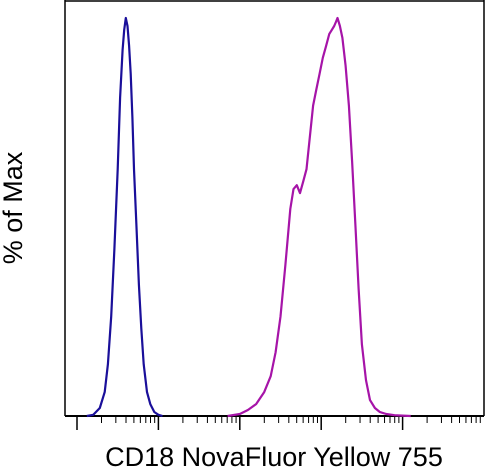 The height and width of the screenshot is (472, 485). Describe the element at coordinates (14, 207) in the screenshot. I see `y-axis-label: % of Max` at that location.